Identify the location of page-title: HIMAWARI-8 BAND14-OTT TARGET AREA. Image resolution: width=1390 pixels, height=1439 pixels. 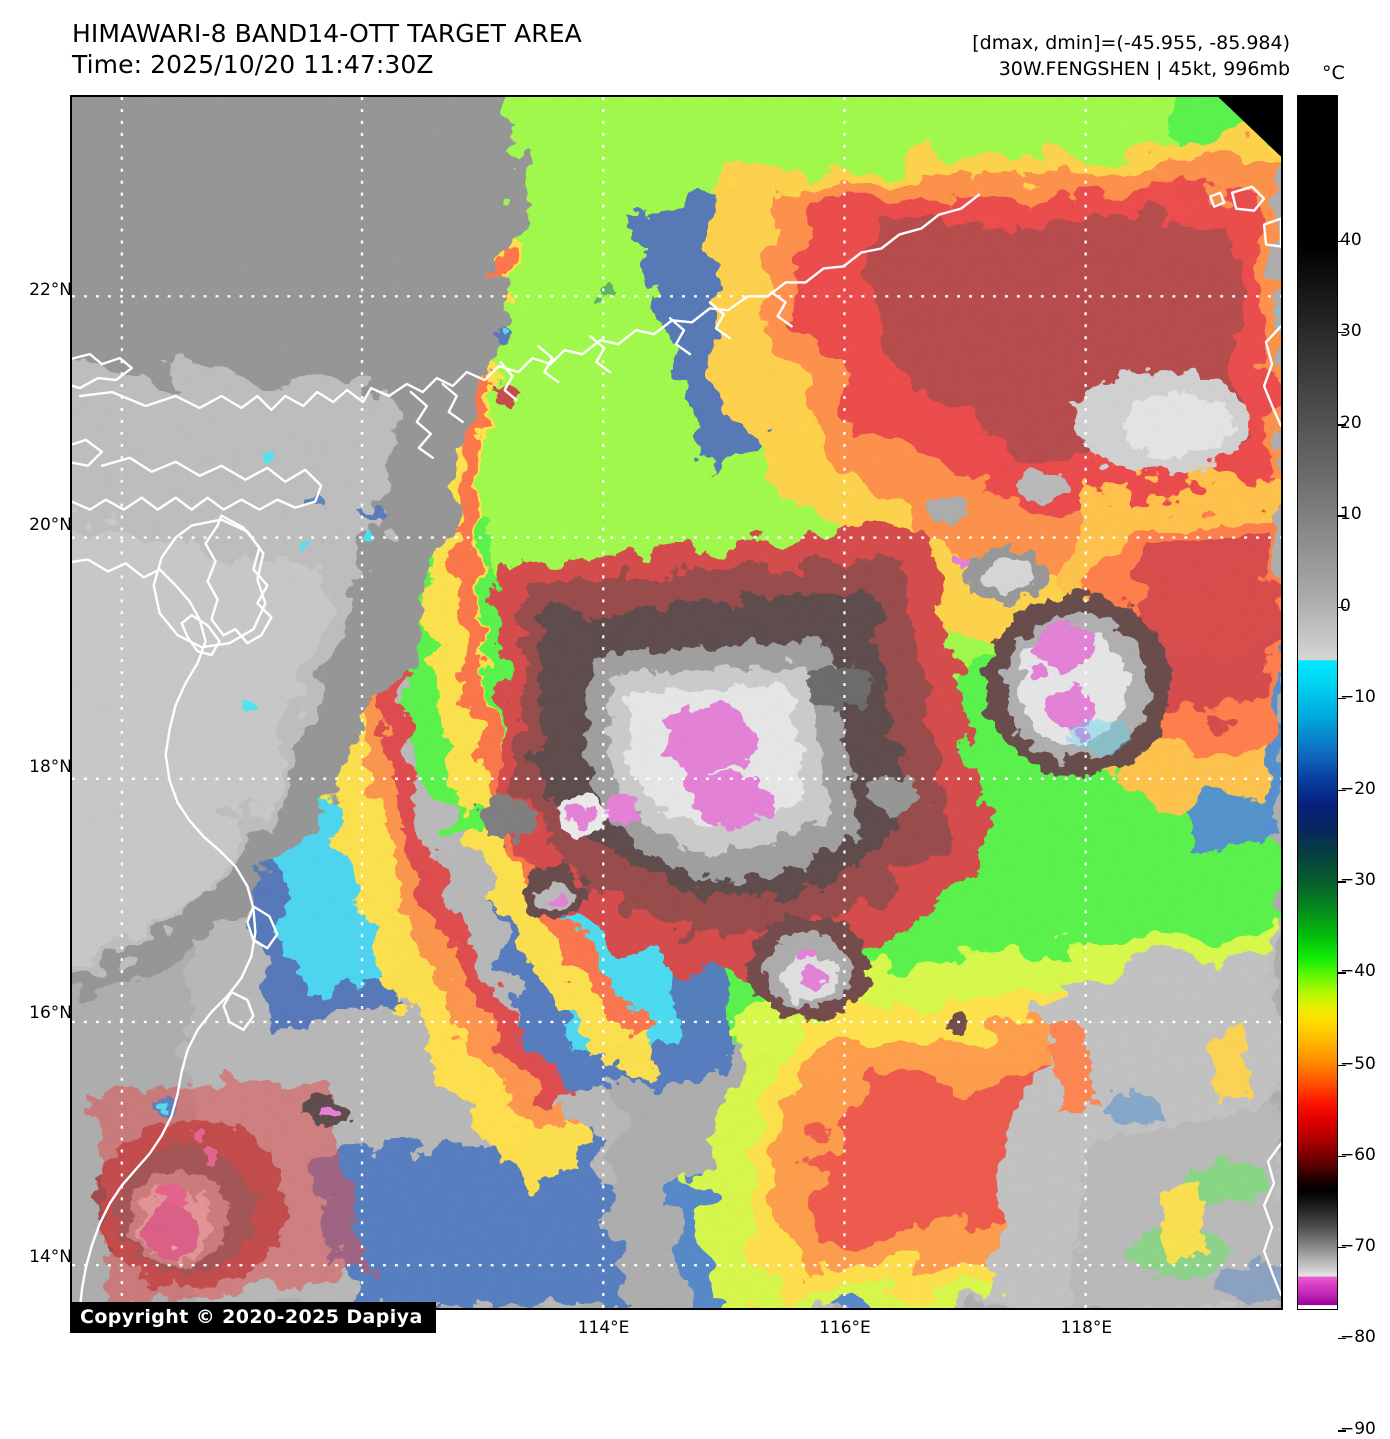
(327, 33).